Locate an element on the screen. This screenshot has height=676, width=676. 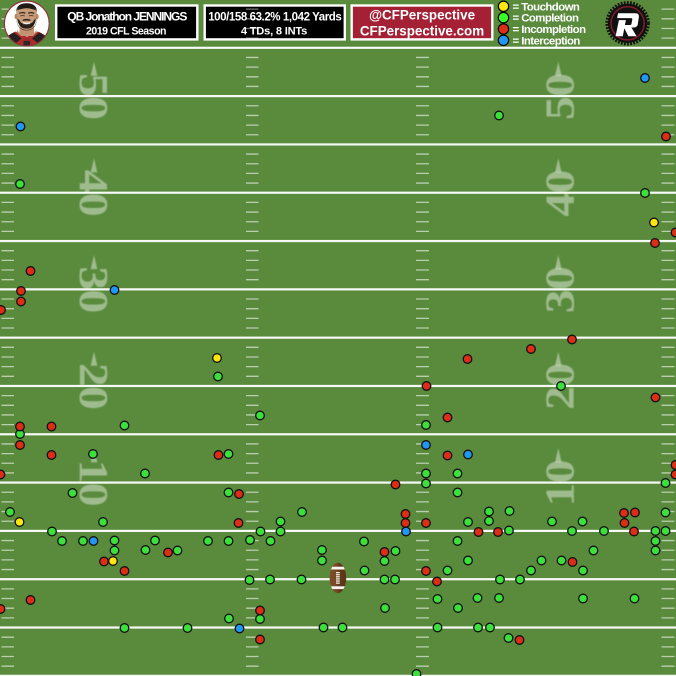
svg-text: 4 TDs, 8 INTs is located at coordinates (274, 32).